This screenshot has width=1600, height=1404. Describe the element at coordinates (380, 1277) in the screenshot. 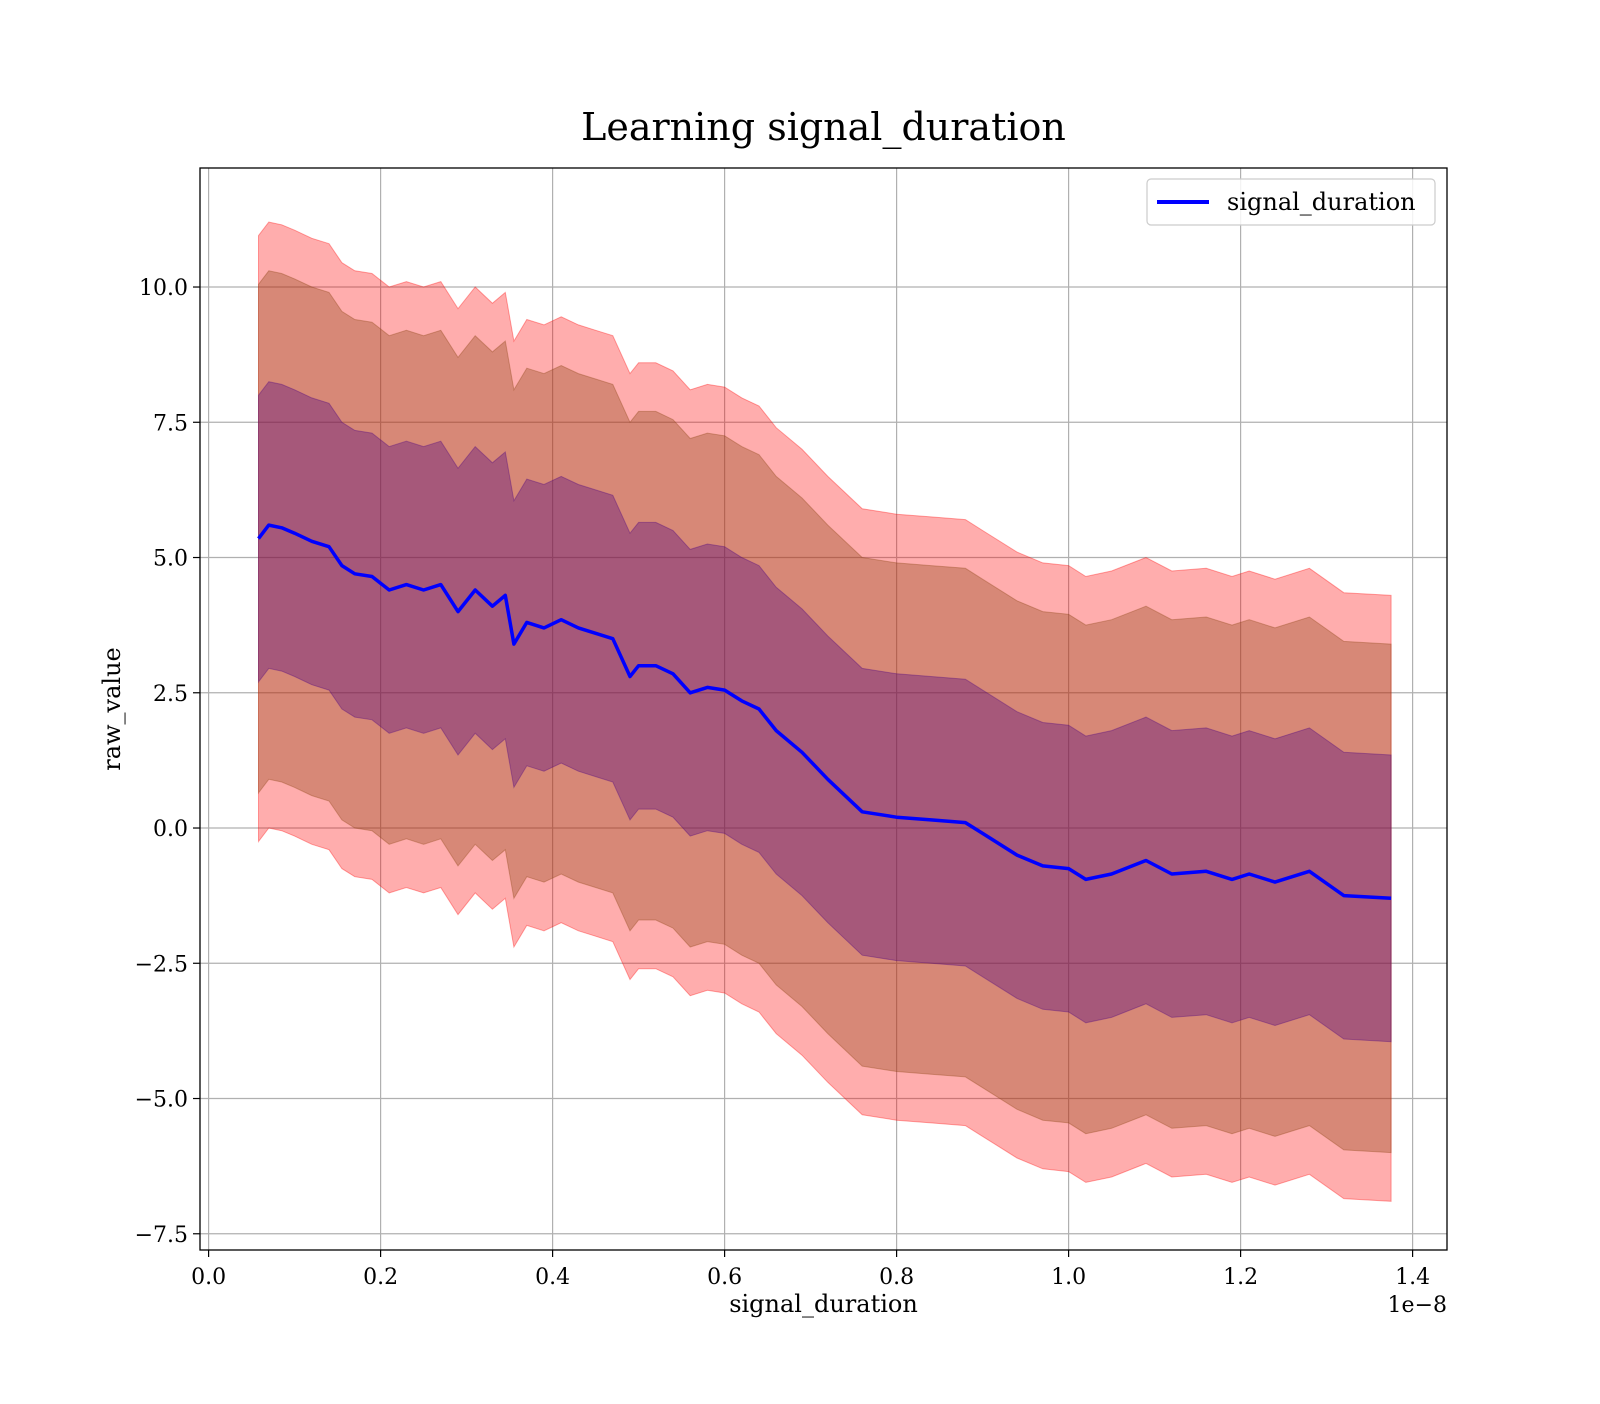

I see `x-tick-label: 0.2` at that location.